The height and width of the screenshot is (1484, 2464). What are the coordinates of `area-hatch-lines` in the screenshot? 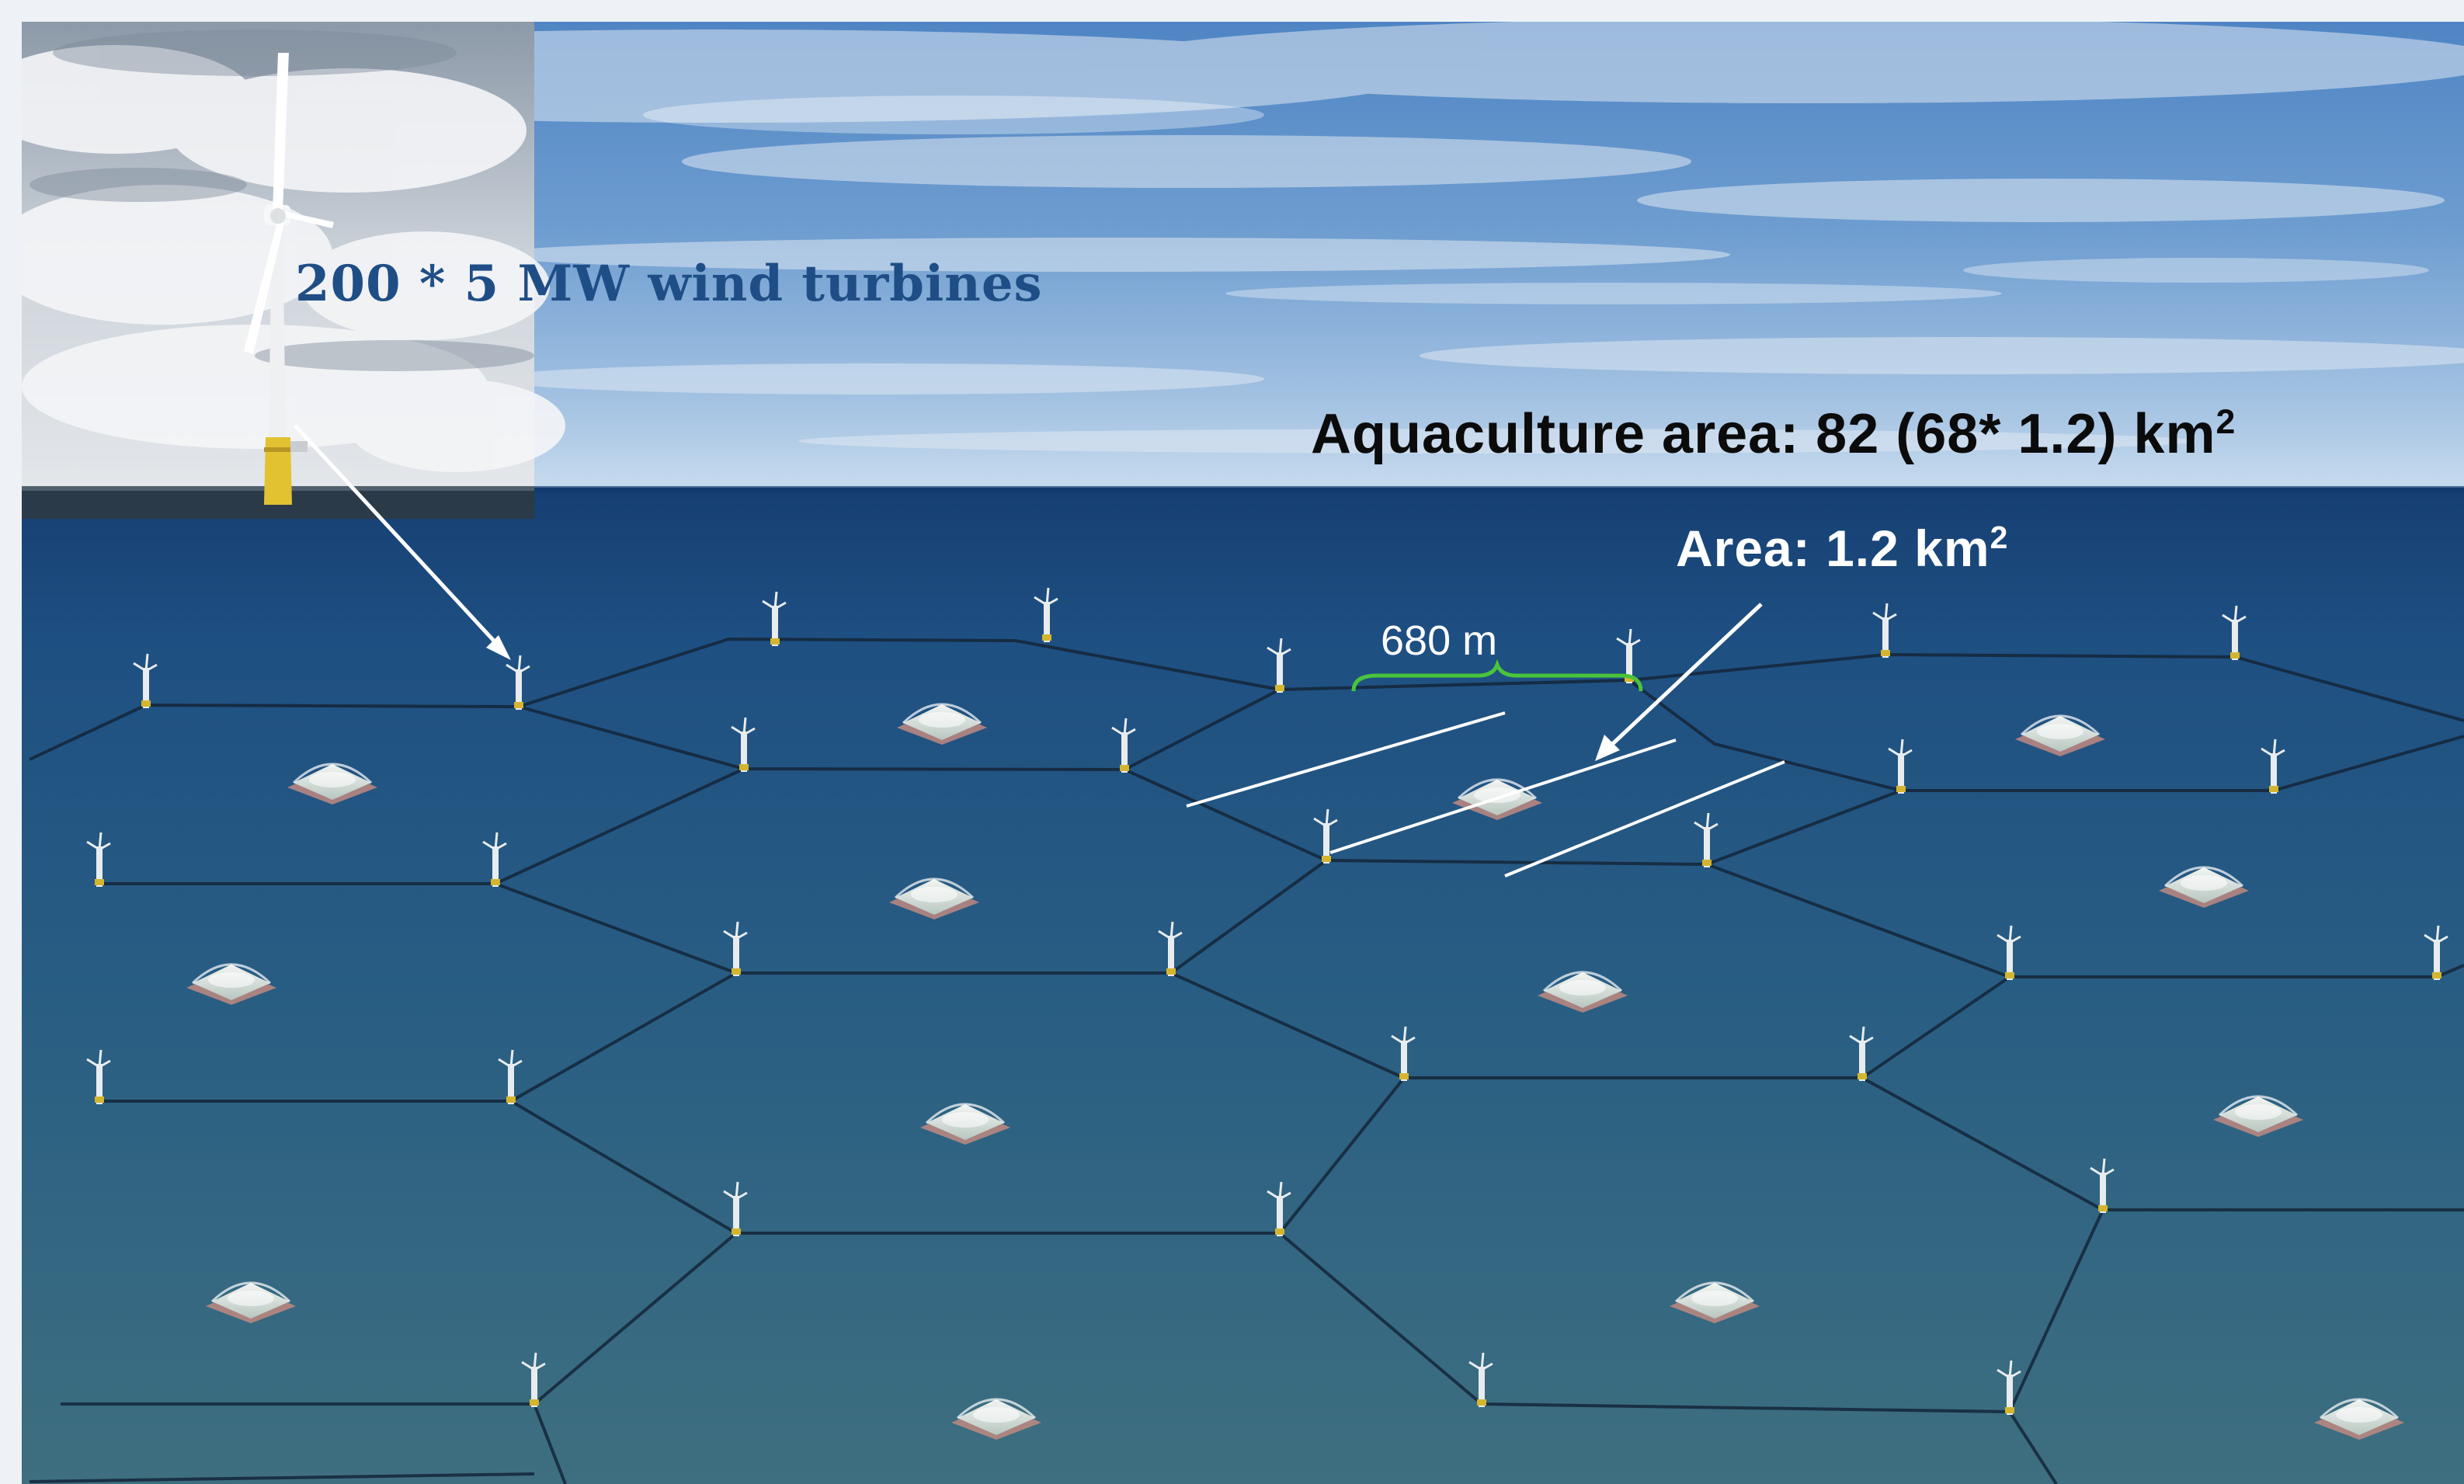 It's located at (1486, 794).